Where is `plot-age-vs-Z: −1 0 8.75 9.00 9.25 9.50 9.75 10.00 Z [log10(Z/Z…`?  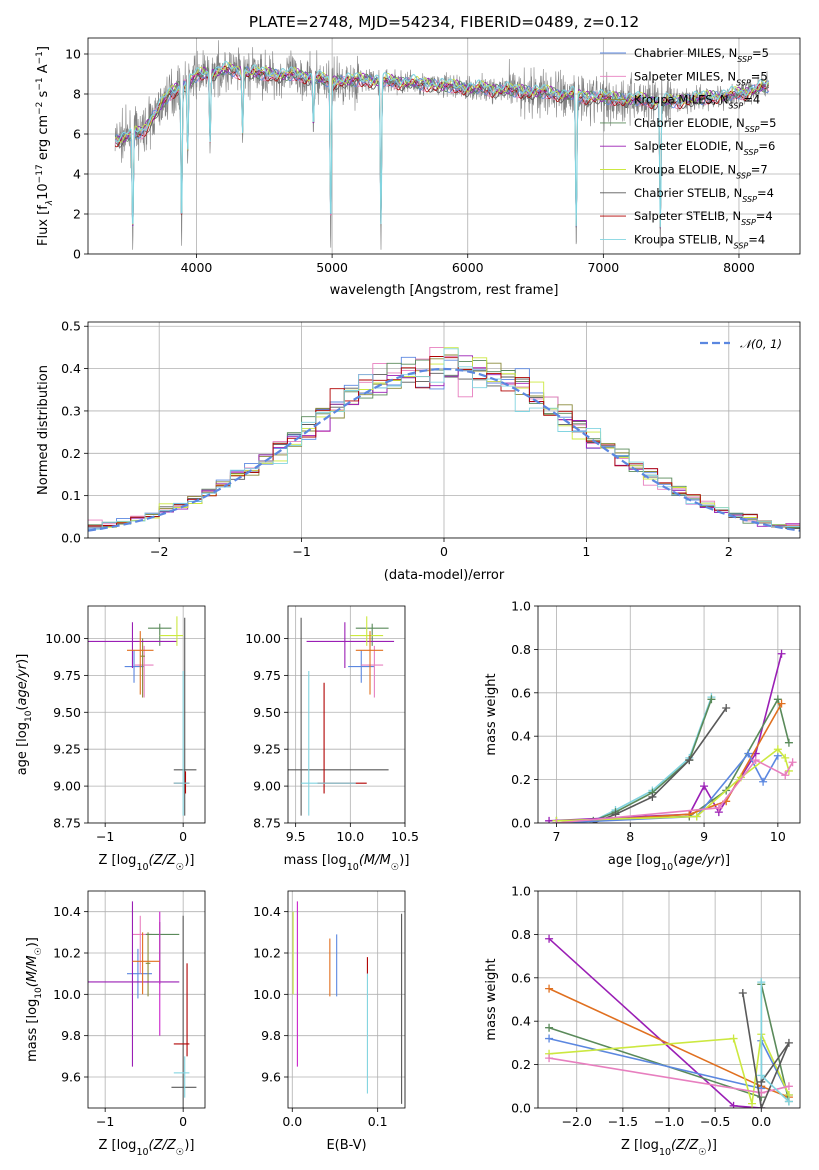 plot-age-vs-Z: −1 0 8.75 9.00 9.25 9.50 9.75 10.00 Z [log10(Z/Z… is located at coordinates (110, 739).